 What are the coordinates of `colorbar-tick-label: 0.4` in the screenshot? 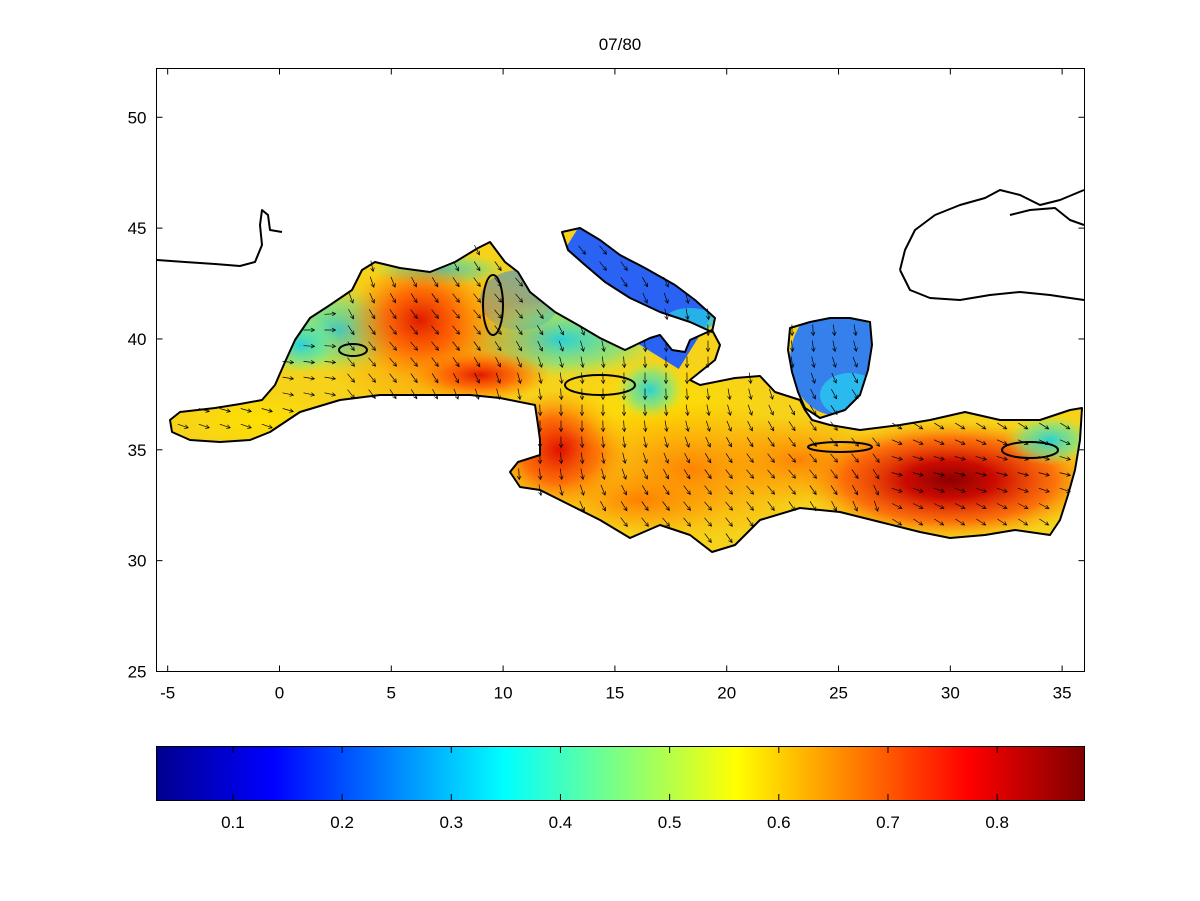 It's located at (561, 822).